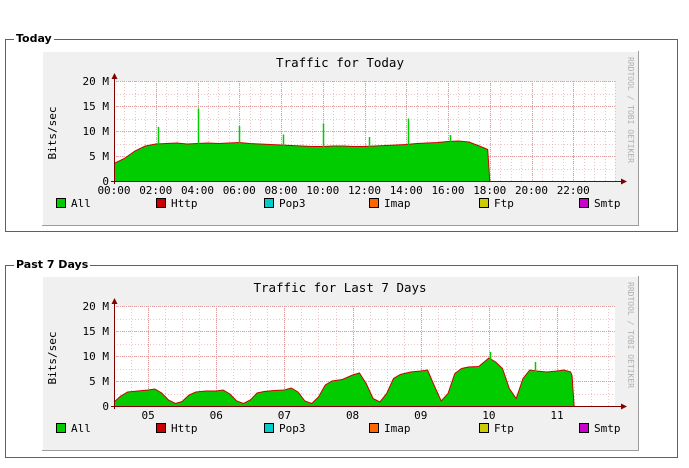 The width and height of the screenshot is (689, 468). Describe the element at coordinates (406, 190) in the screenshot. I see `x-tick-label: 14:00` at that location.